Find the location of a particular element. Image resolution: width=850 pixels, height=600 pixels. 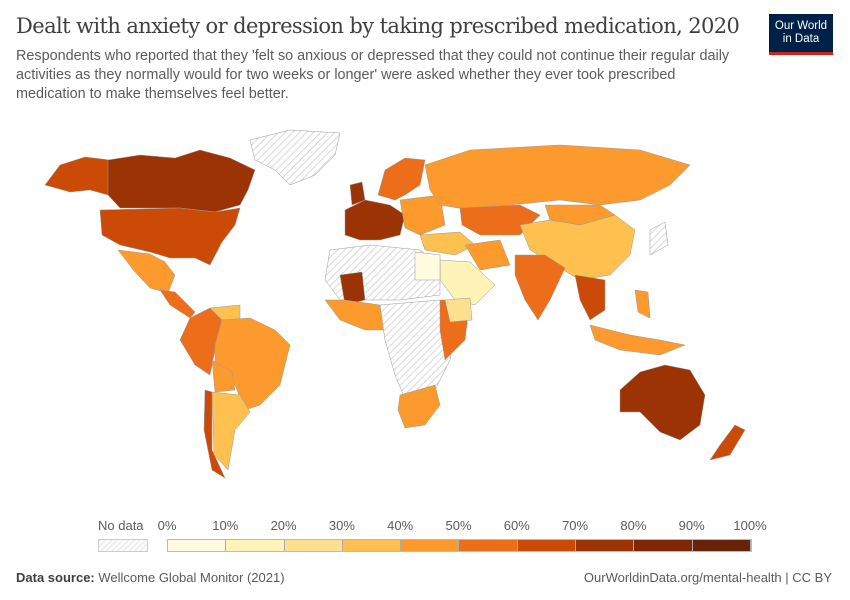

legend-tick: 70% is located at coordinates (575, 525).